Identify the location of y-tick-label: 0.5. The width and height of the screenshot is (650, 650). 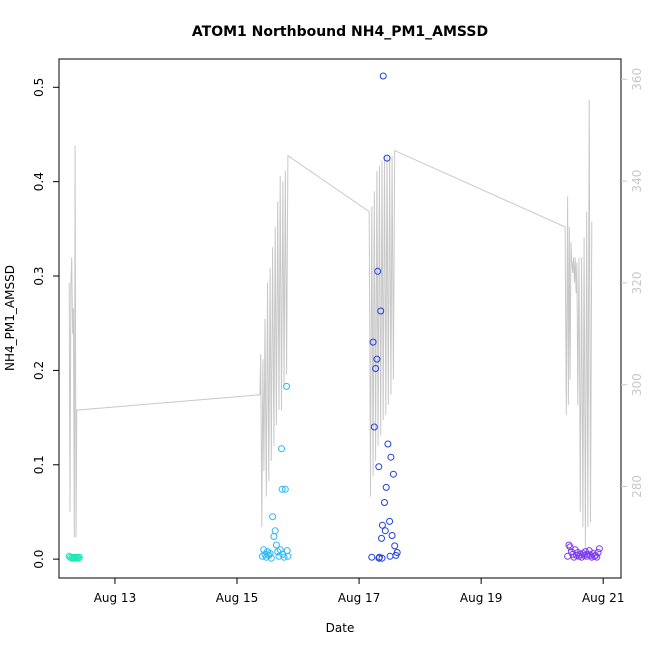
(39, 87).